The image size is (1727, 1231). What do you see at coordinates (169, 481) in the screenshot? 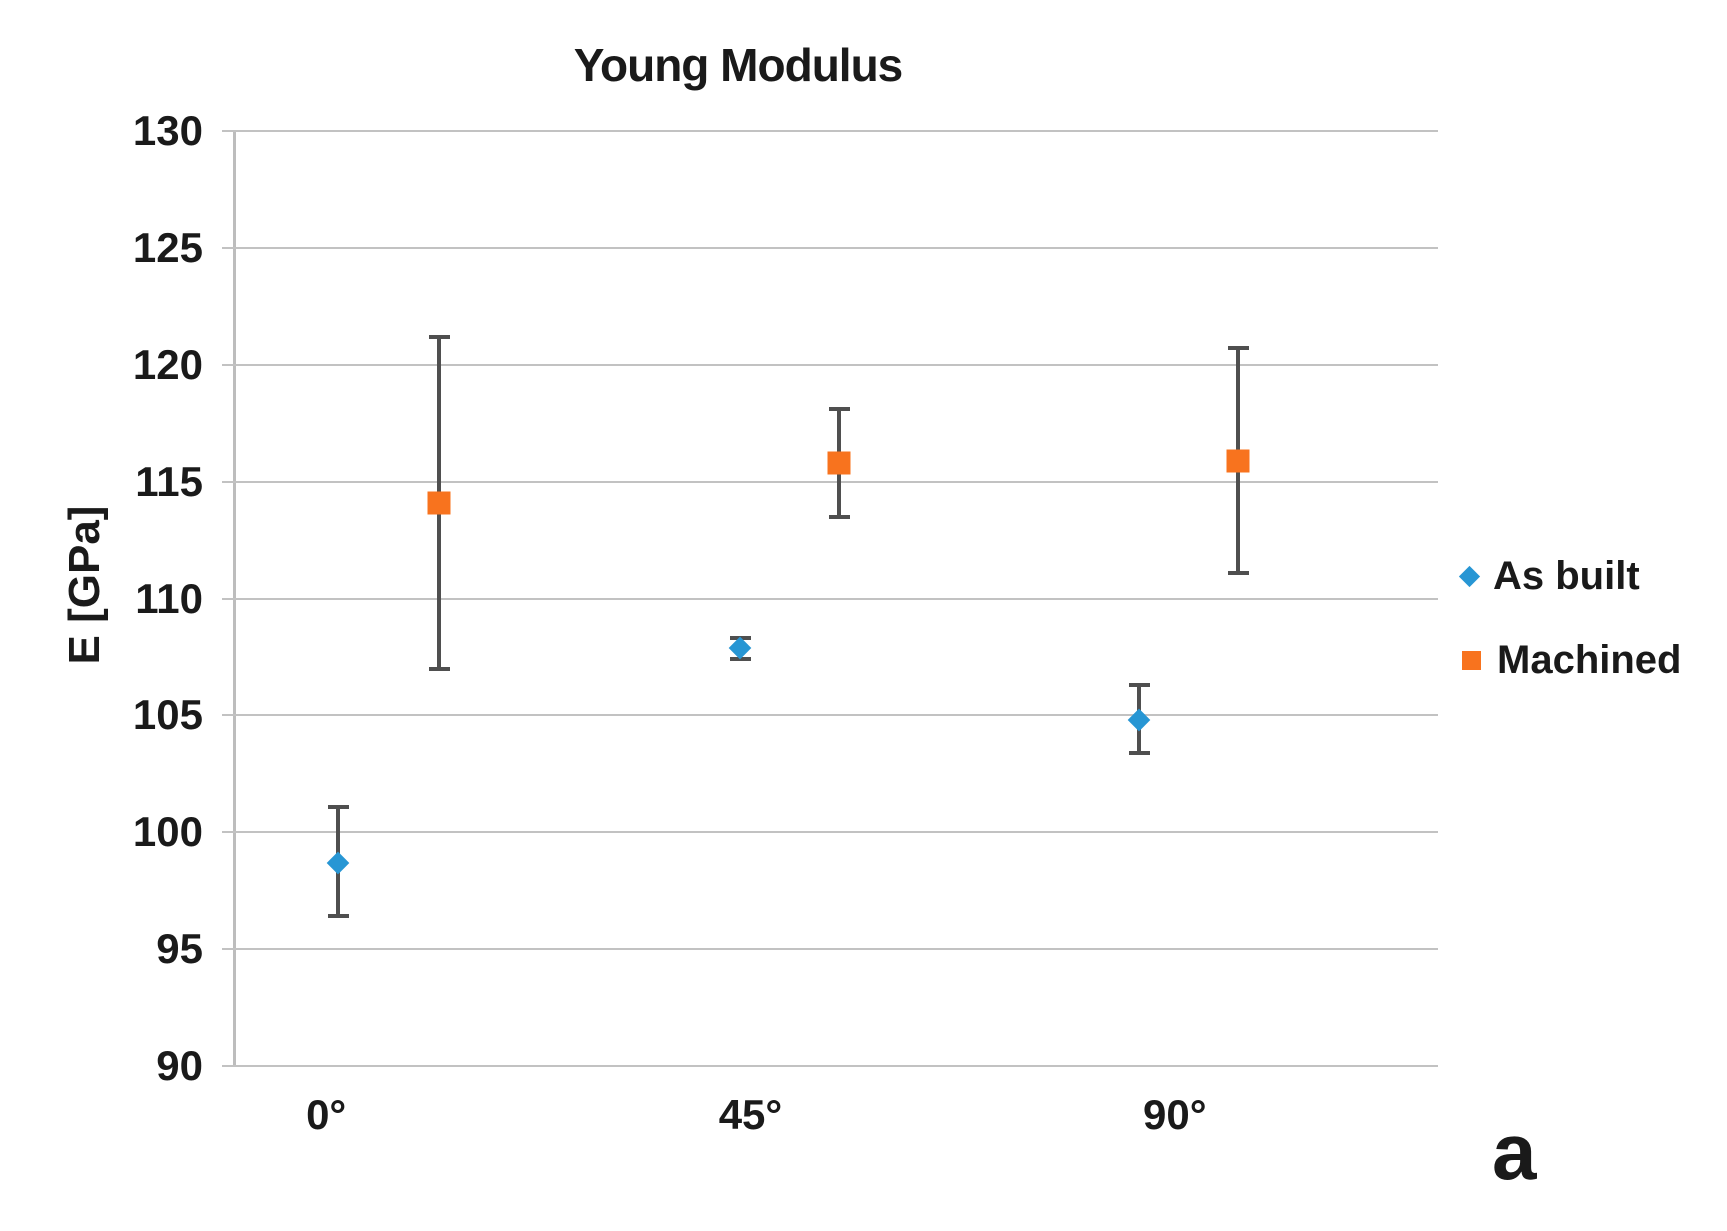
I see `y-tick-label-115: 115` at bounding box center [169, 481].